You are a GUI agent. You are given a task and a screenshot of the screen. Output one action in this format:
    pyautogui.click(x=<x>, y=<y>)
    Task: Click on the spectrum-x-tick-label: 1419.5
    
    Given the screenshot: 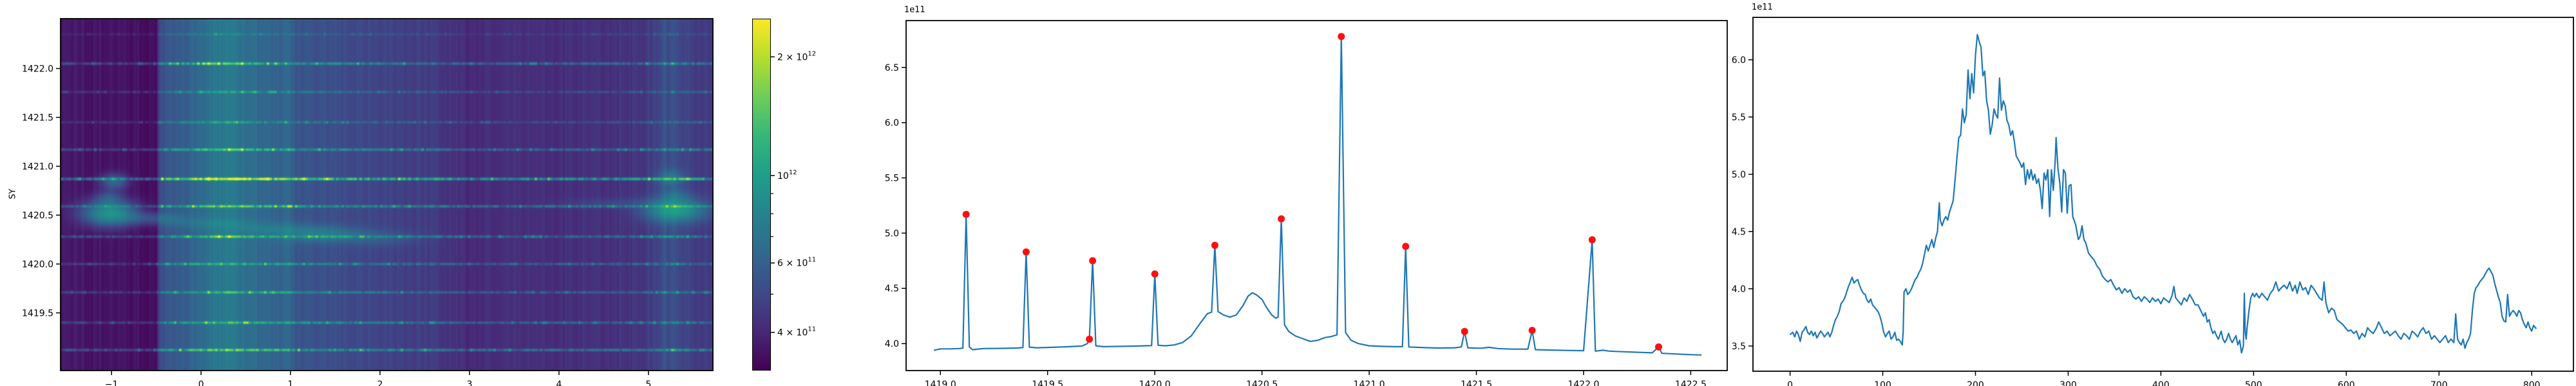 What is the action you would take?
    pyautogui.click(x=1047, y=383)
    